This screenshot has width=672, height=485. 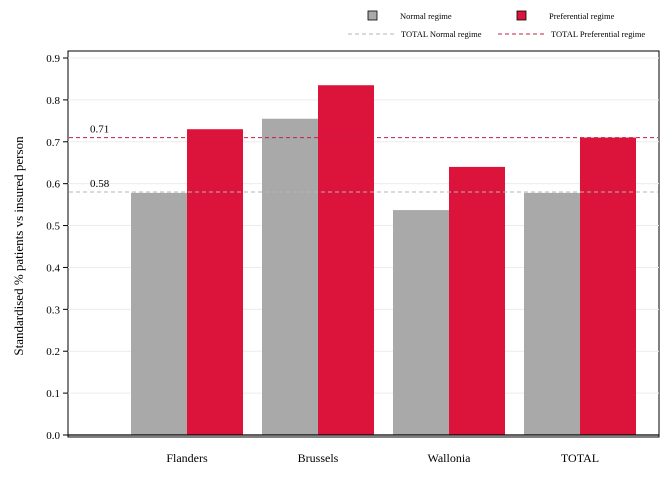 What do you see at coordinates (53, 268) in the screenshot?
I see `y-tick-label: 0.4` at bounding box center [53, 268].